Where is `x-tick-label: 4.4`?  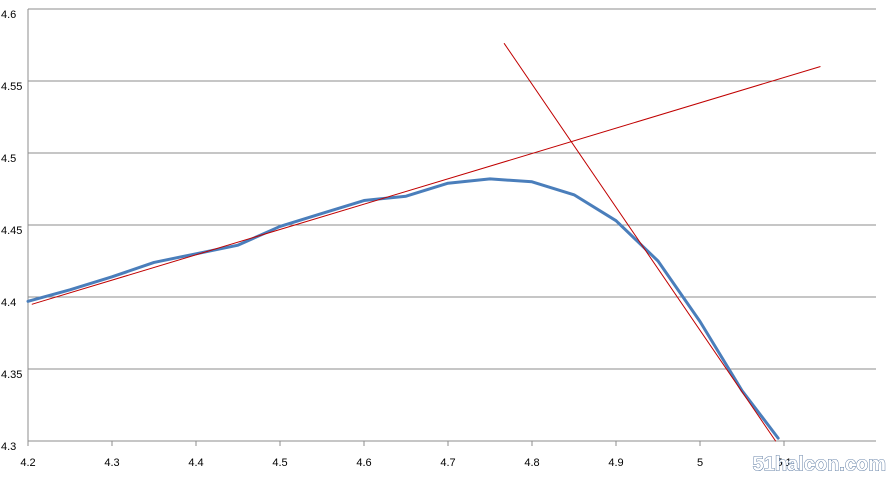
x-tick-label: 4.4 is located at coordinates (195, 463).